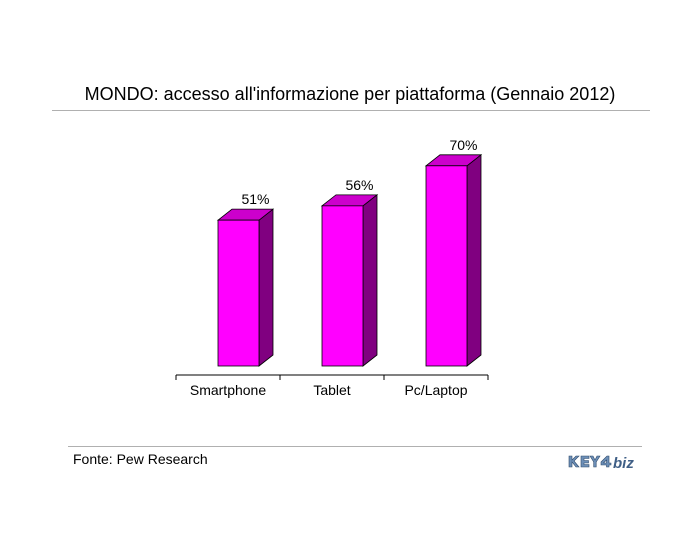  I want to click on bar-value-label-0: 51%, so click(255, 199).